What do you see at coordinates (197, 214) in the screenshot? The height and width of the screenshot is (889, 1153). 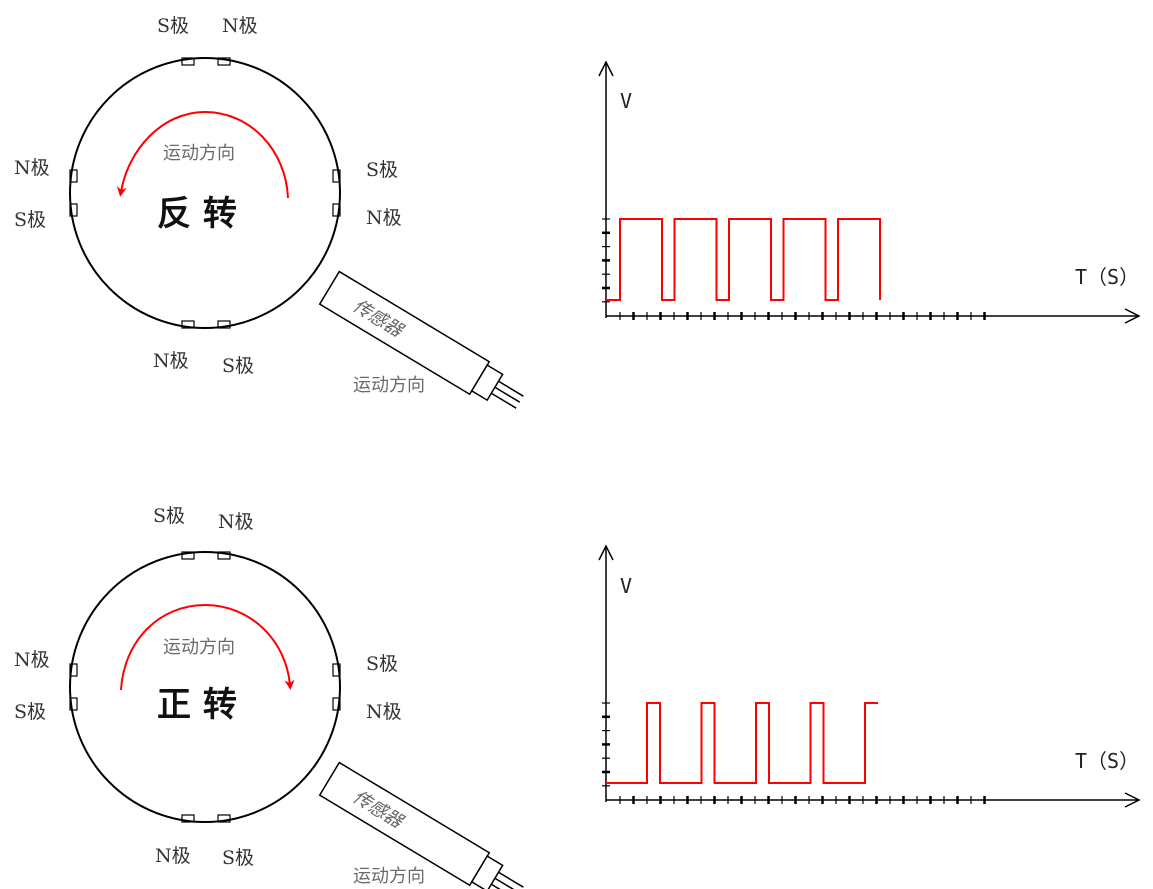 I see `rotation-label: 反 转` at bounding box center [197, 214].